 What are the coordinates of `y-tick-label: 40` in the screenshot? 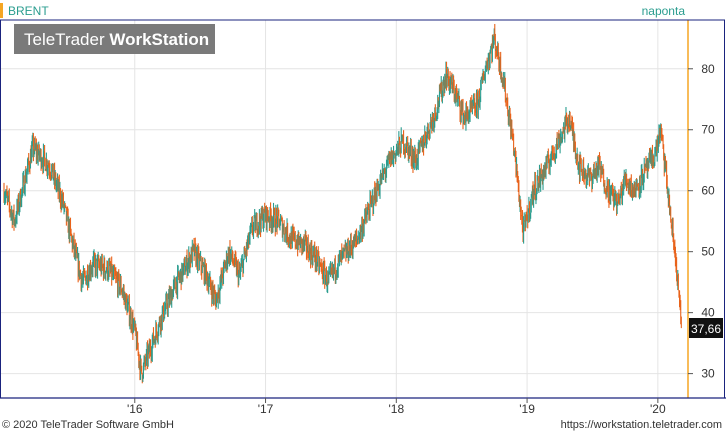 It's located at (708, 313).